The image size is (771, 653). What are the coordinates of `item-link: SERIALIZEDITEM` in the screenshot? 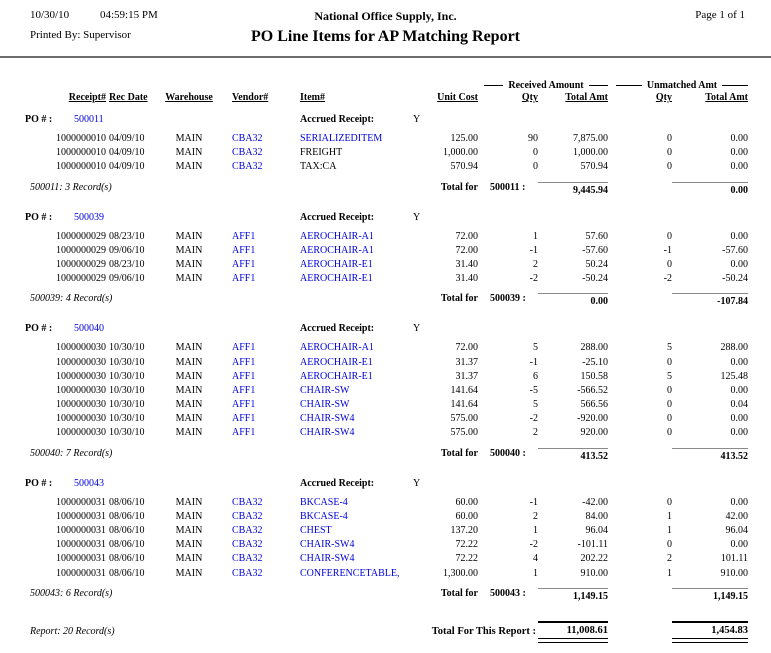 It's located at (341, 138).